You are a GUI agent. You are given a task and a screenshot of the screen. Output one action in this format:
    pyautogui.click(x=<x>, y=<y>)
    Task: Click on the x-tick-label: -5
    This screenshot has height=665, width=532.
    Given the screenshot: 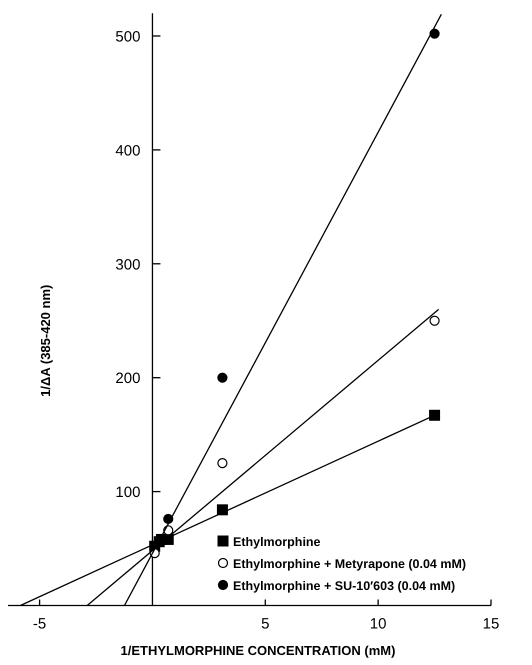 What is the action you would take?
    pyautogui.click(x=39, y=624)
    